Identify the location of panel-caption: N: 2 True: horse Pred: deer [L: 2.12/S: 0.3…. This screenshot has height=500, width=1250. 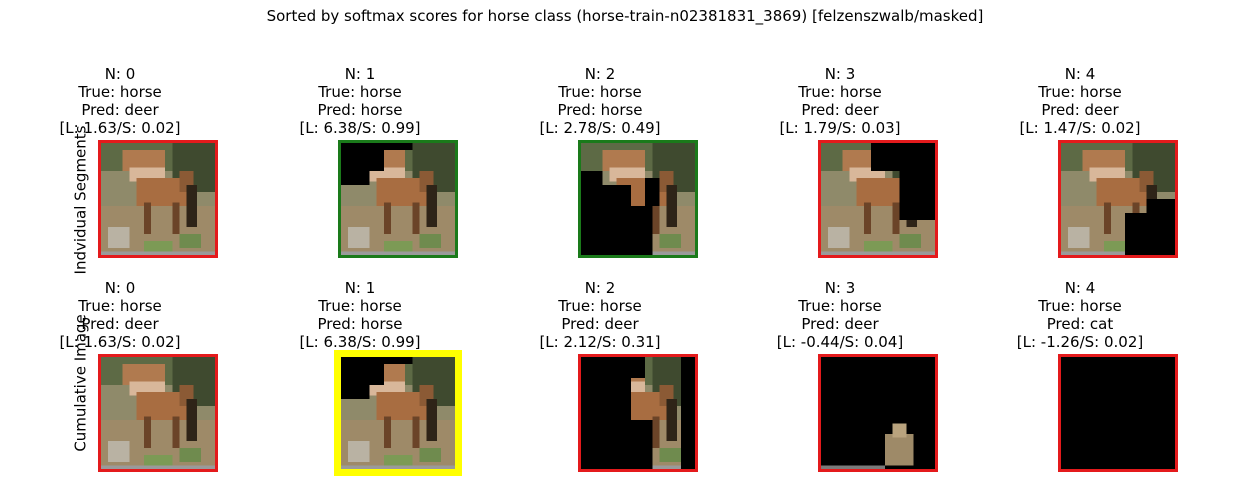
(600, 315).